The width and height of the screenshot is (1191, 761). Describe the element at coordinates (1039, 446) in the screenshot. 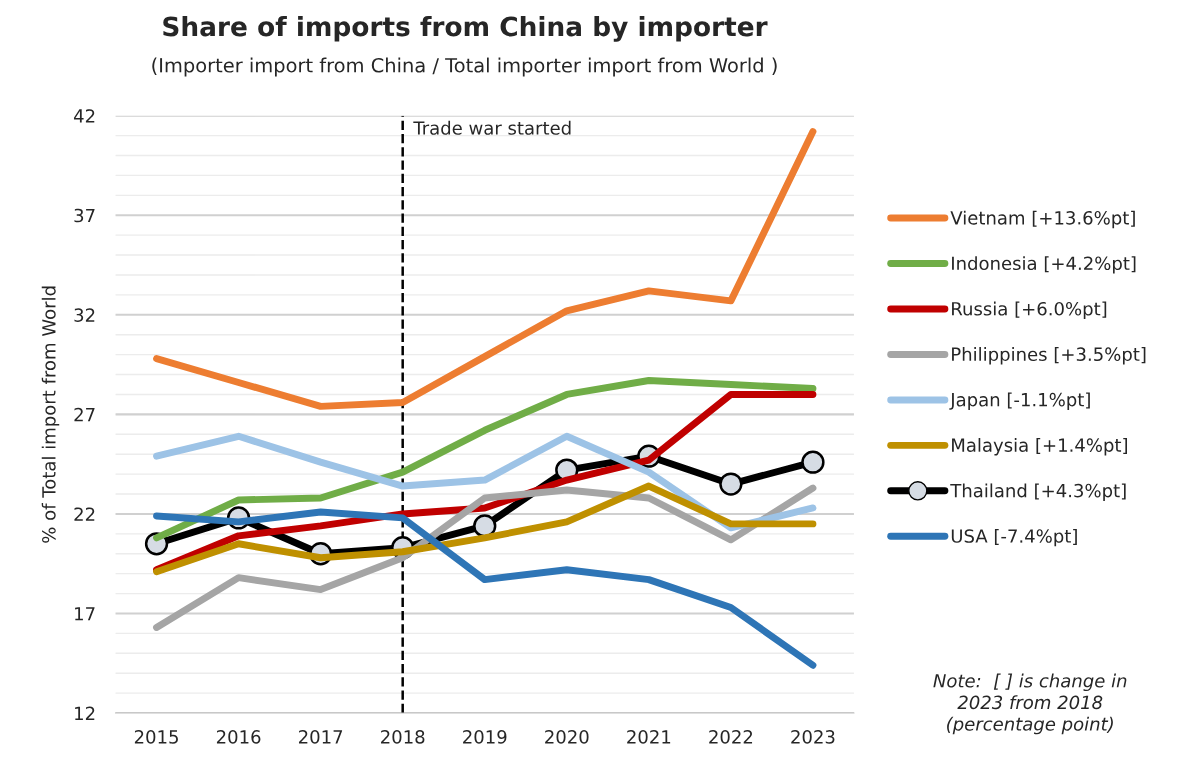

I see `legend-label: Malaysia [+1.4%pt]` at that location.